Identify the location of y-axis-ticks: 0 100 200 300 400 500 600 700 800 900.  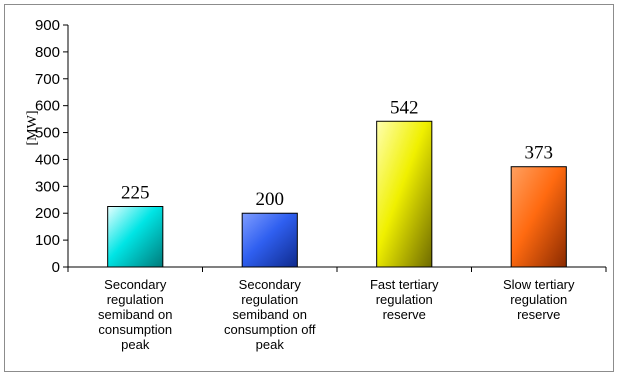
(51, 146).